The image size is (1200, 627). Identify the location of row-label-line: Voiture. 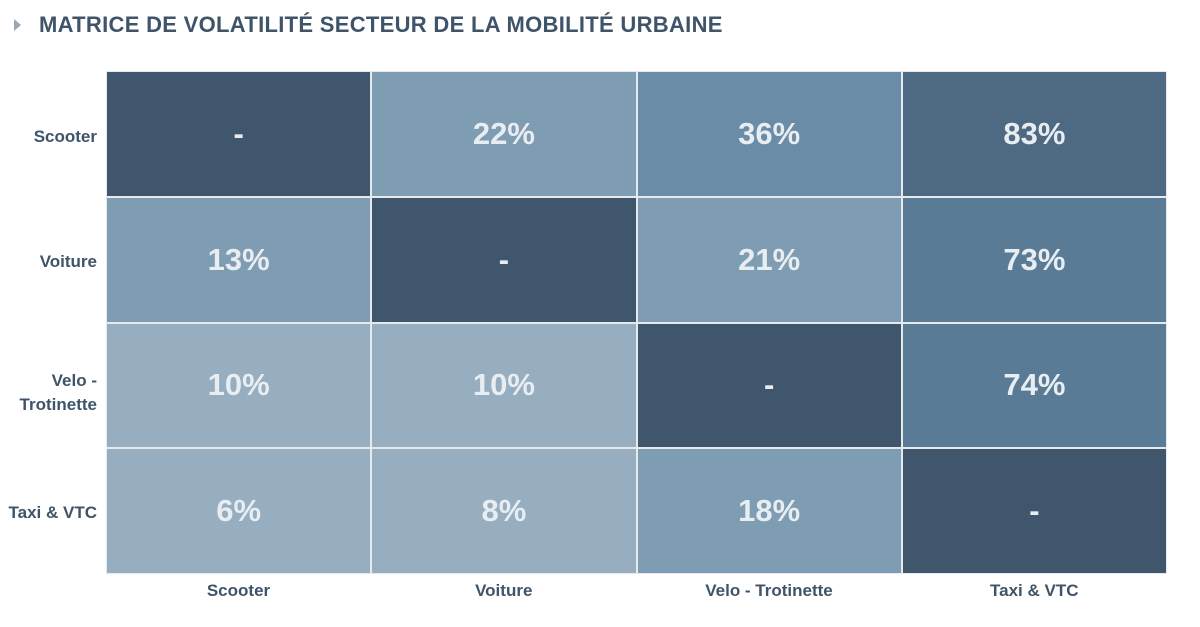
(68, 262).